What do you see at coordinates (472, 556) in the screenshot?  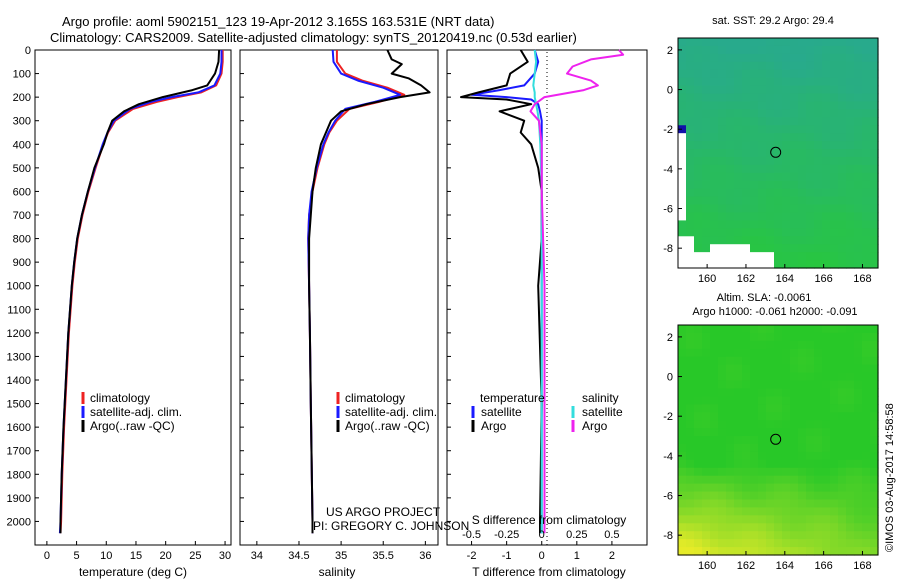 I see `t-difference-tick-label: -2` at bounding box center [472, 556].